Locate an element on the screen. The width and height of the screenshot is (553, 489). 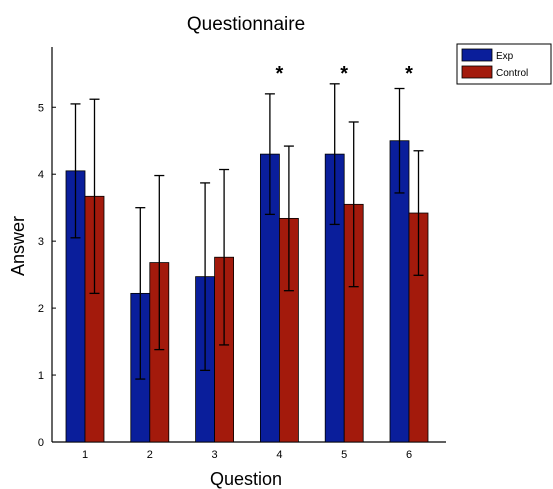
y-axis-label: Answer is located at coordinates (18, 246).